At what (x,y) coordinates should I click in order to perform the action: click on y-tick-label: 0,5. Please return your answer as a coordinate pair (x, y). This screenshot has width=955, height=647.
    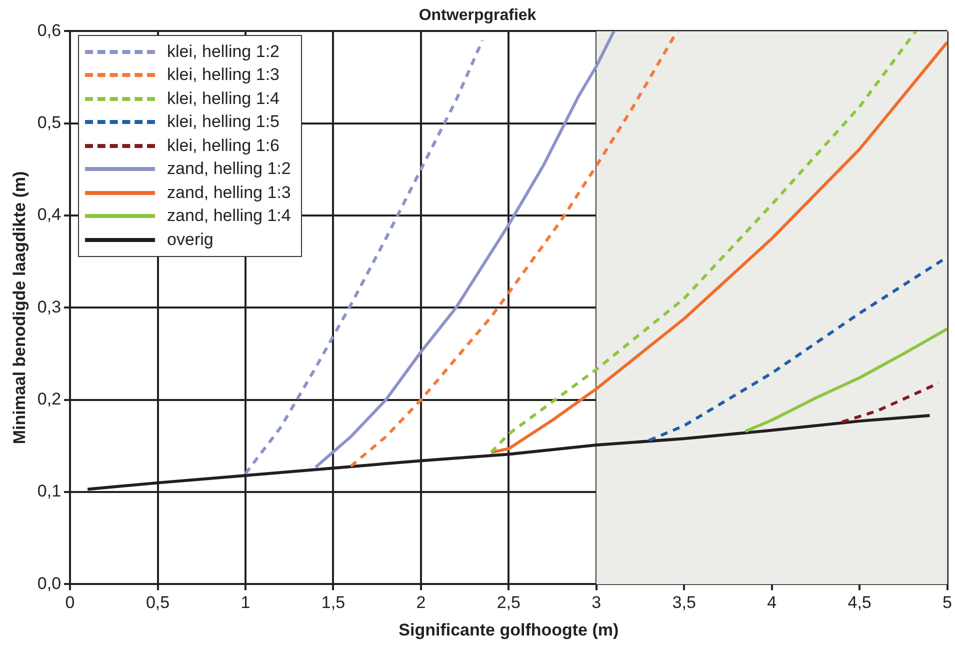
    Looking at the image, I should click on (49, 122).